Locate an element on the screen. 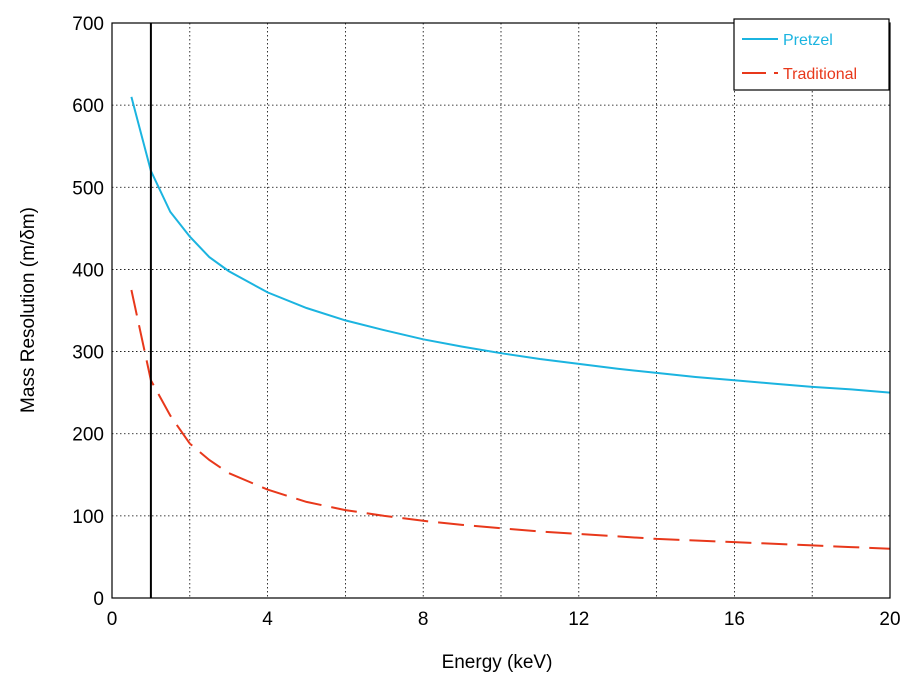 This screenshot has height=679, width=909. x-tick-label: 4 is located at coordinates (267, 619).